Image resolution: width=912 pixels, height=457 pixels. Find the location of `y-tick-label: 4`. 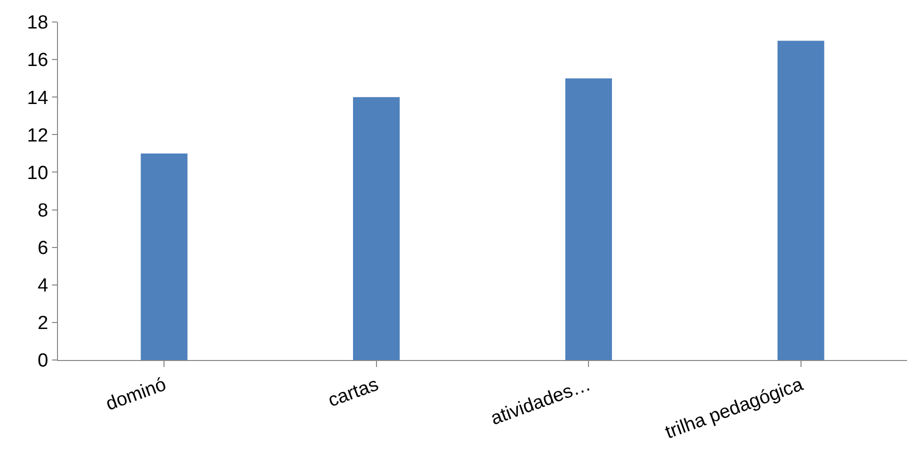

y-tick-label: 4 is located at coordinates (43, 286).